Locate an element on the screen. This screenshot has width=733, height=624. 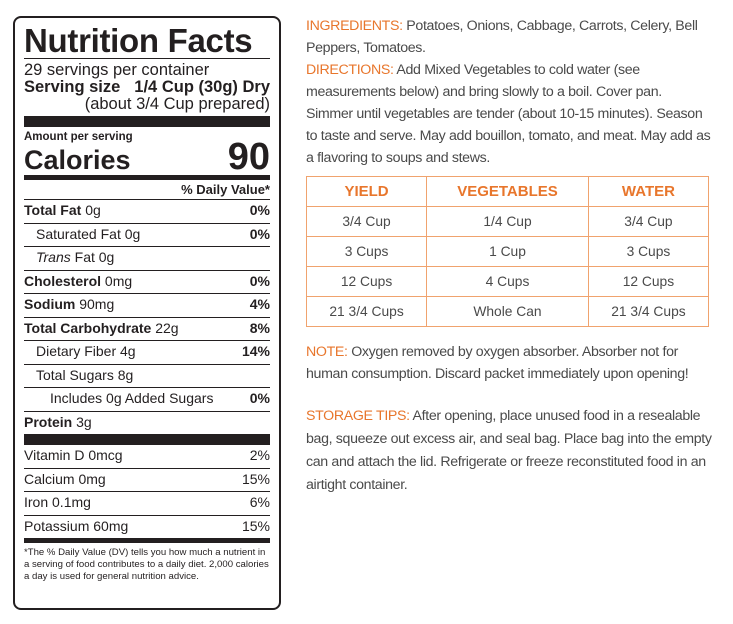
dietary-fiber-pct: 14% is located at coordinates (255, 351).